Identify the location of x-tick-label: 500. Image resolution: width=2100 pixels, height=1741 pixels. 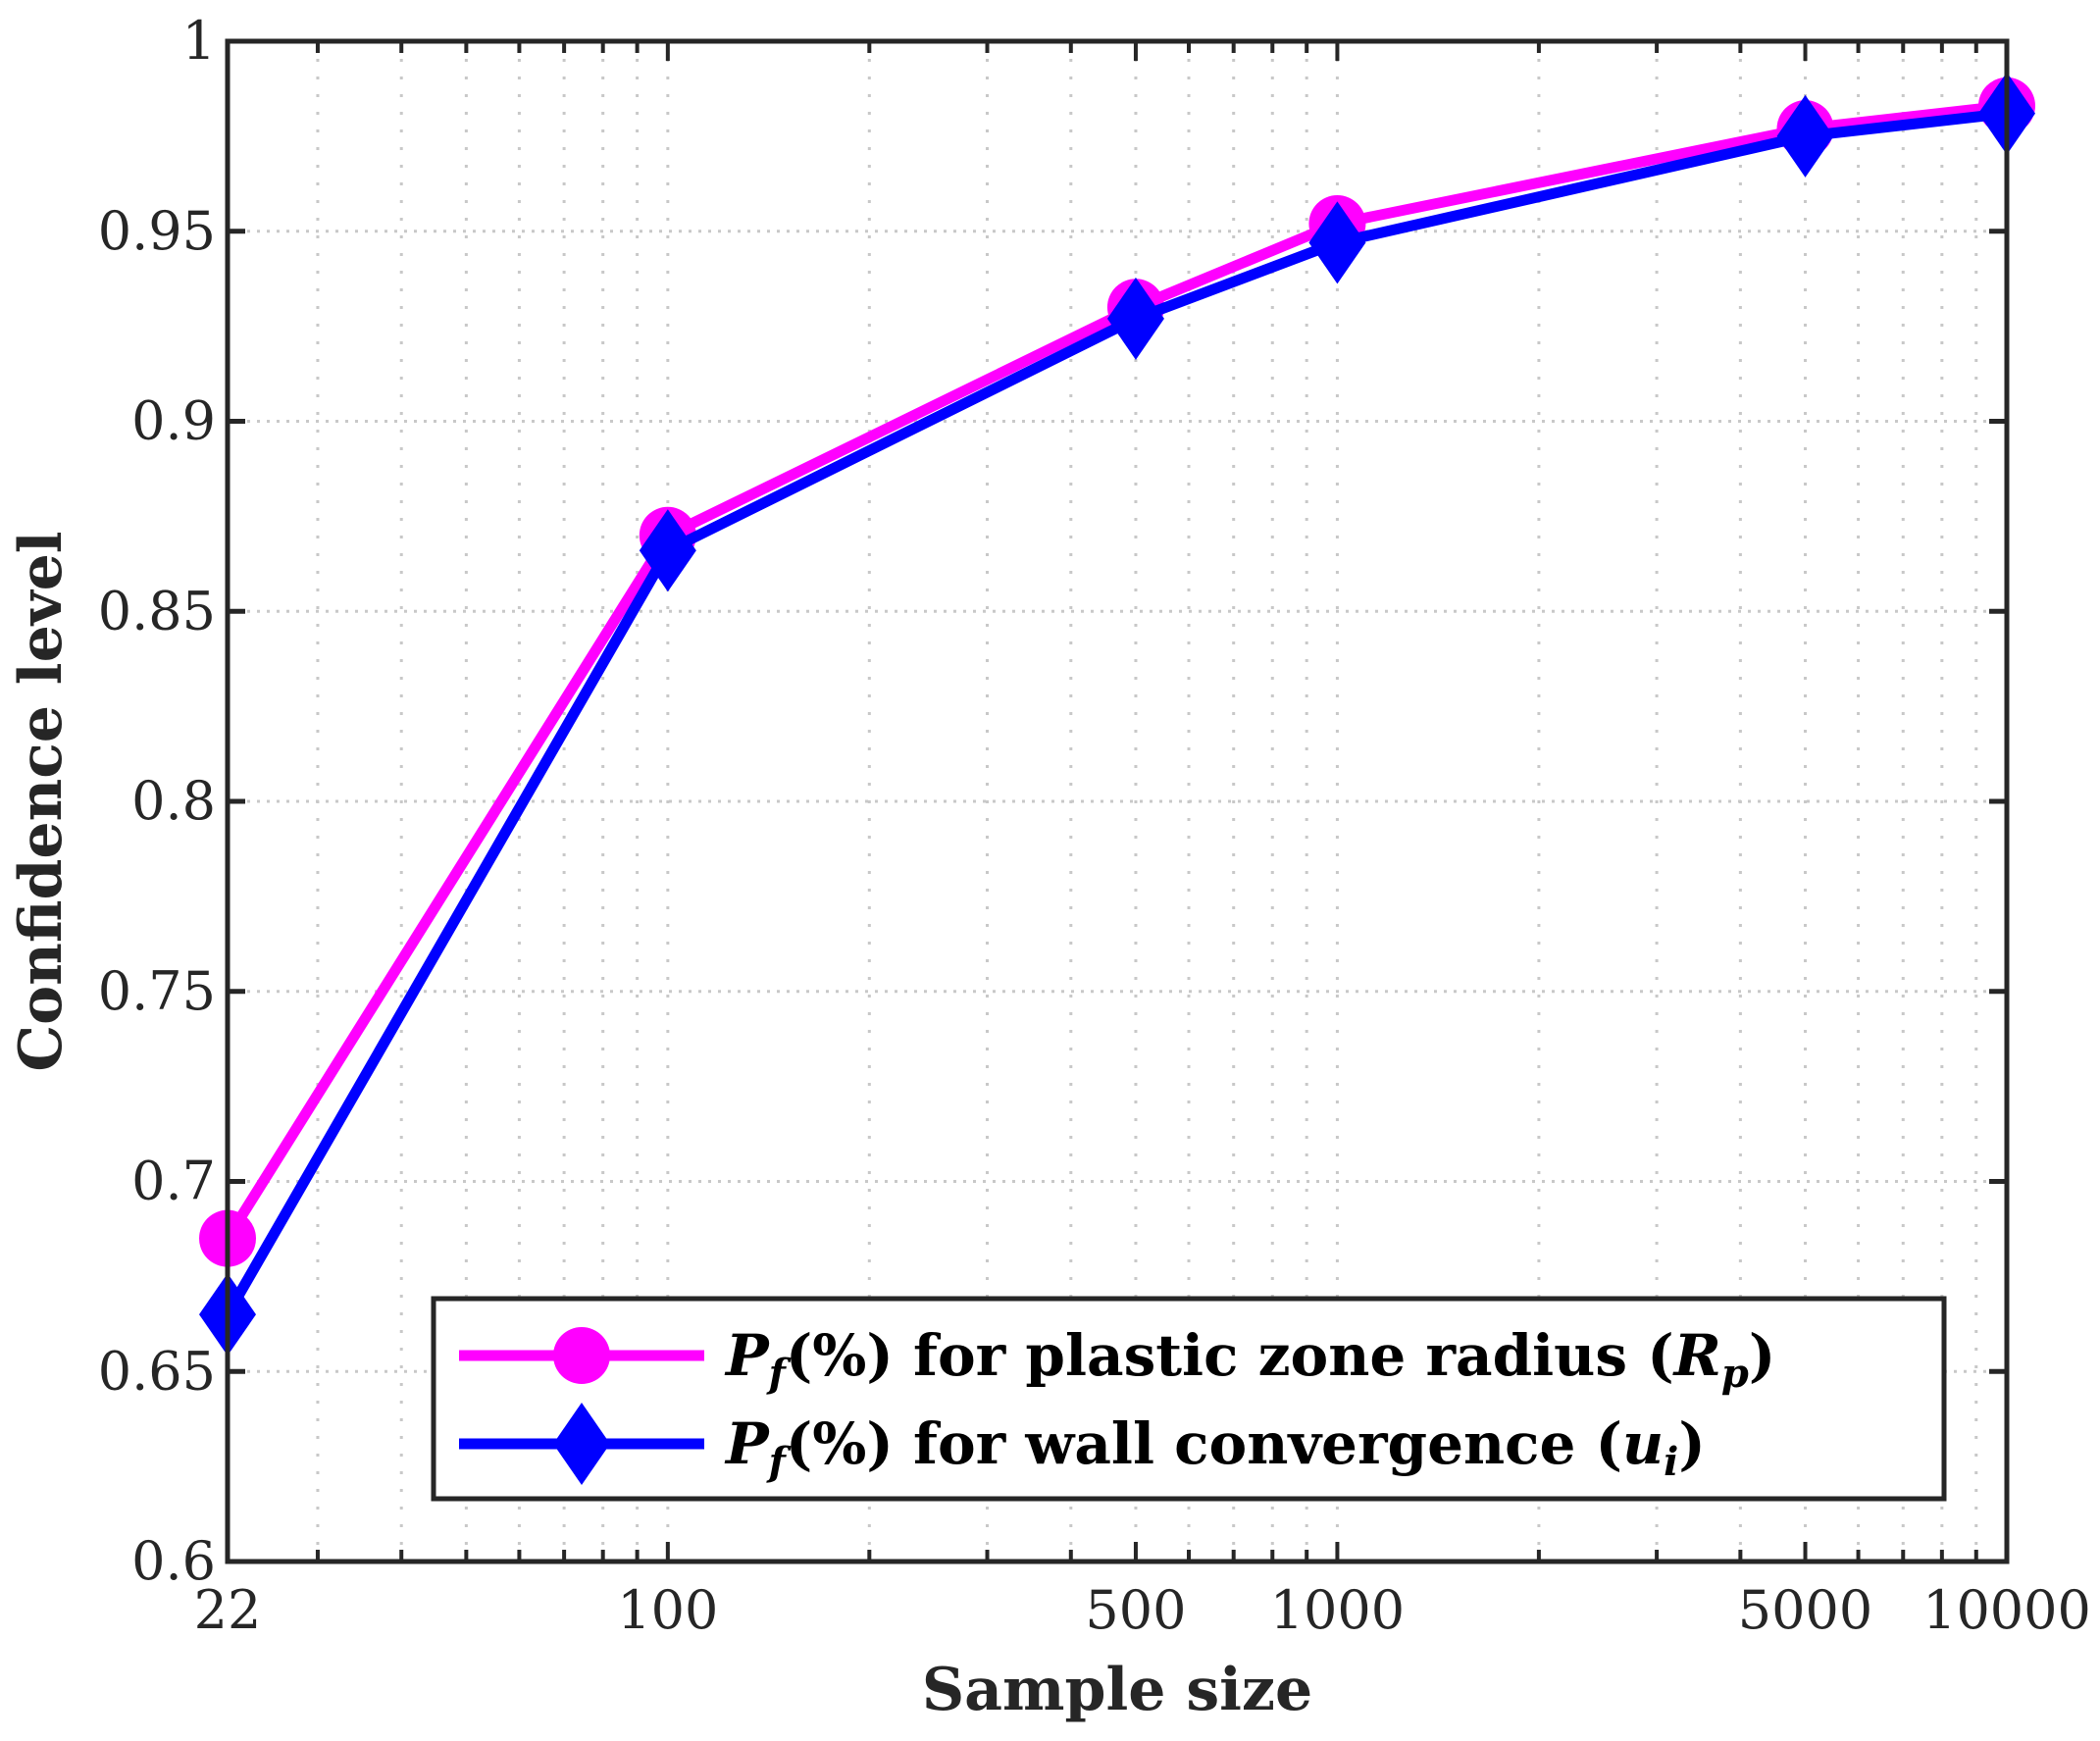
(1135, 1610).